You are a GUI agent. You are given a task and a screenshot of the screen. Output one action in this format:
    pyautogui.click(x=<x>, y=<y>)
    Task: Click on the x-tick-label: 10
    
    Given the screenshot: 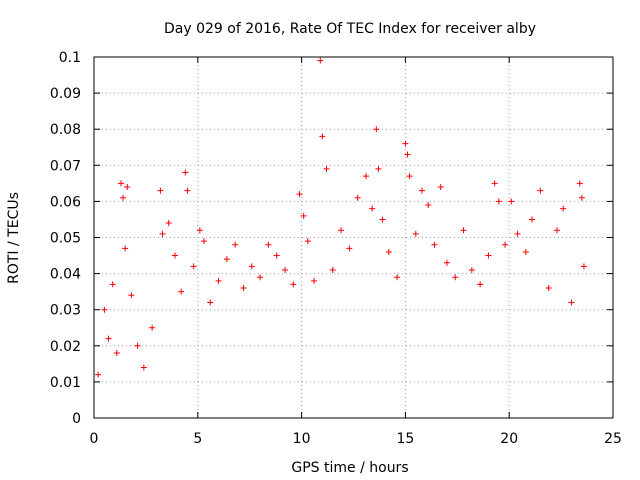 What is the action you would take?
    pyautogui.click(x=302, y=439)
    